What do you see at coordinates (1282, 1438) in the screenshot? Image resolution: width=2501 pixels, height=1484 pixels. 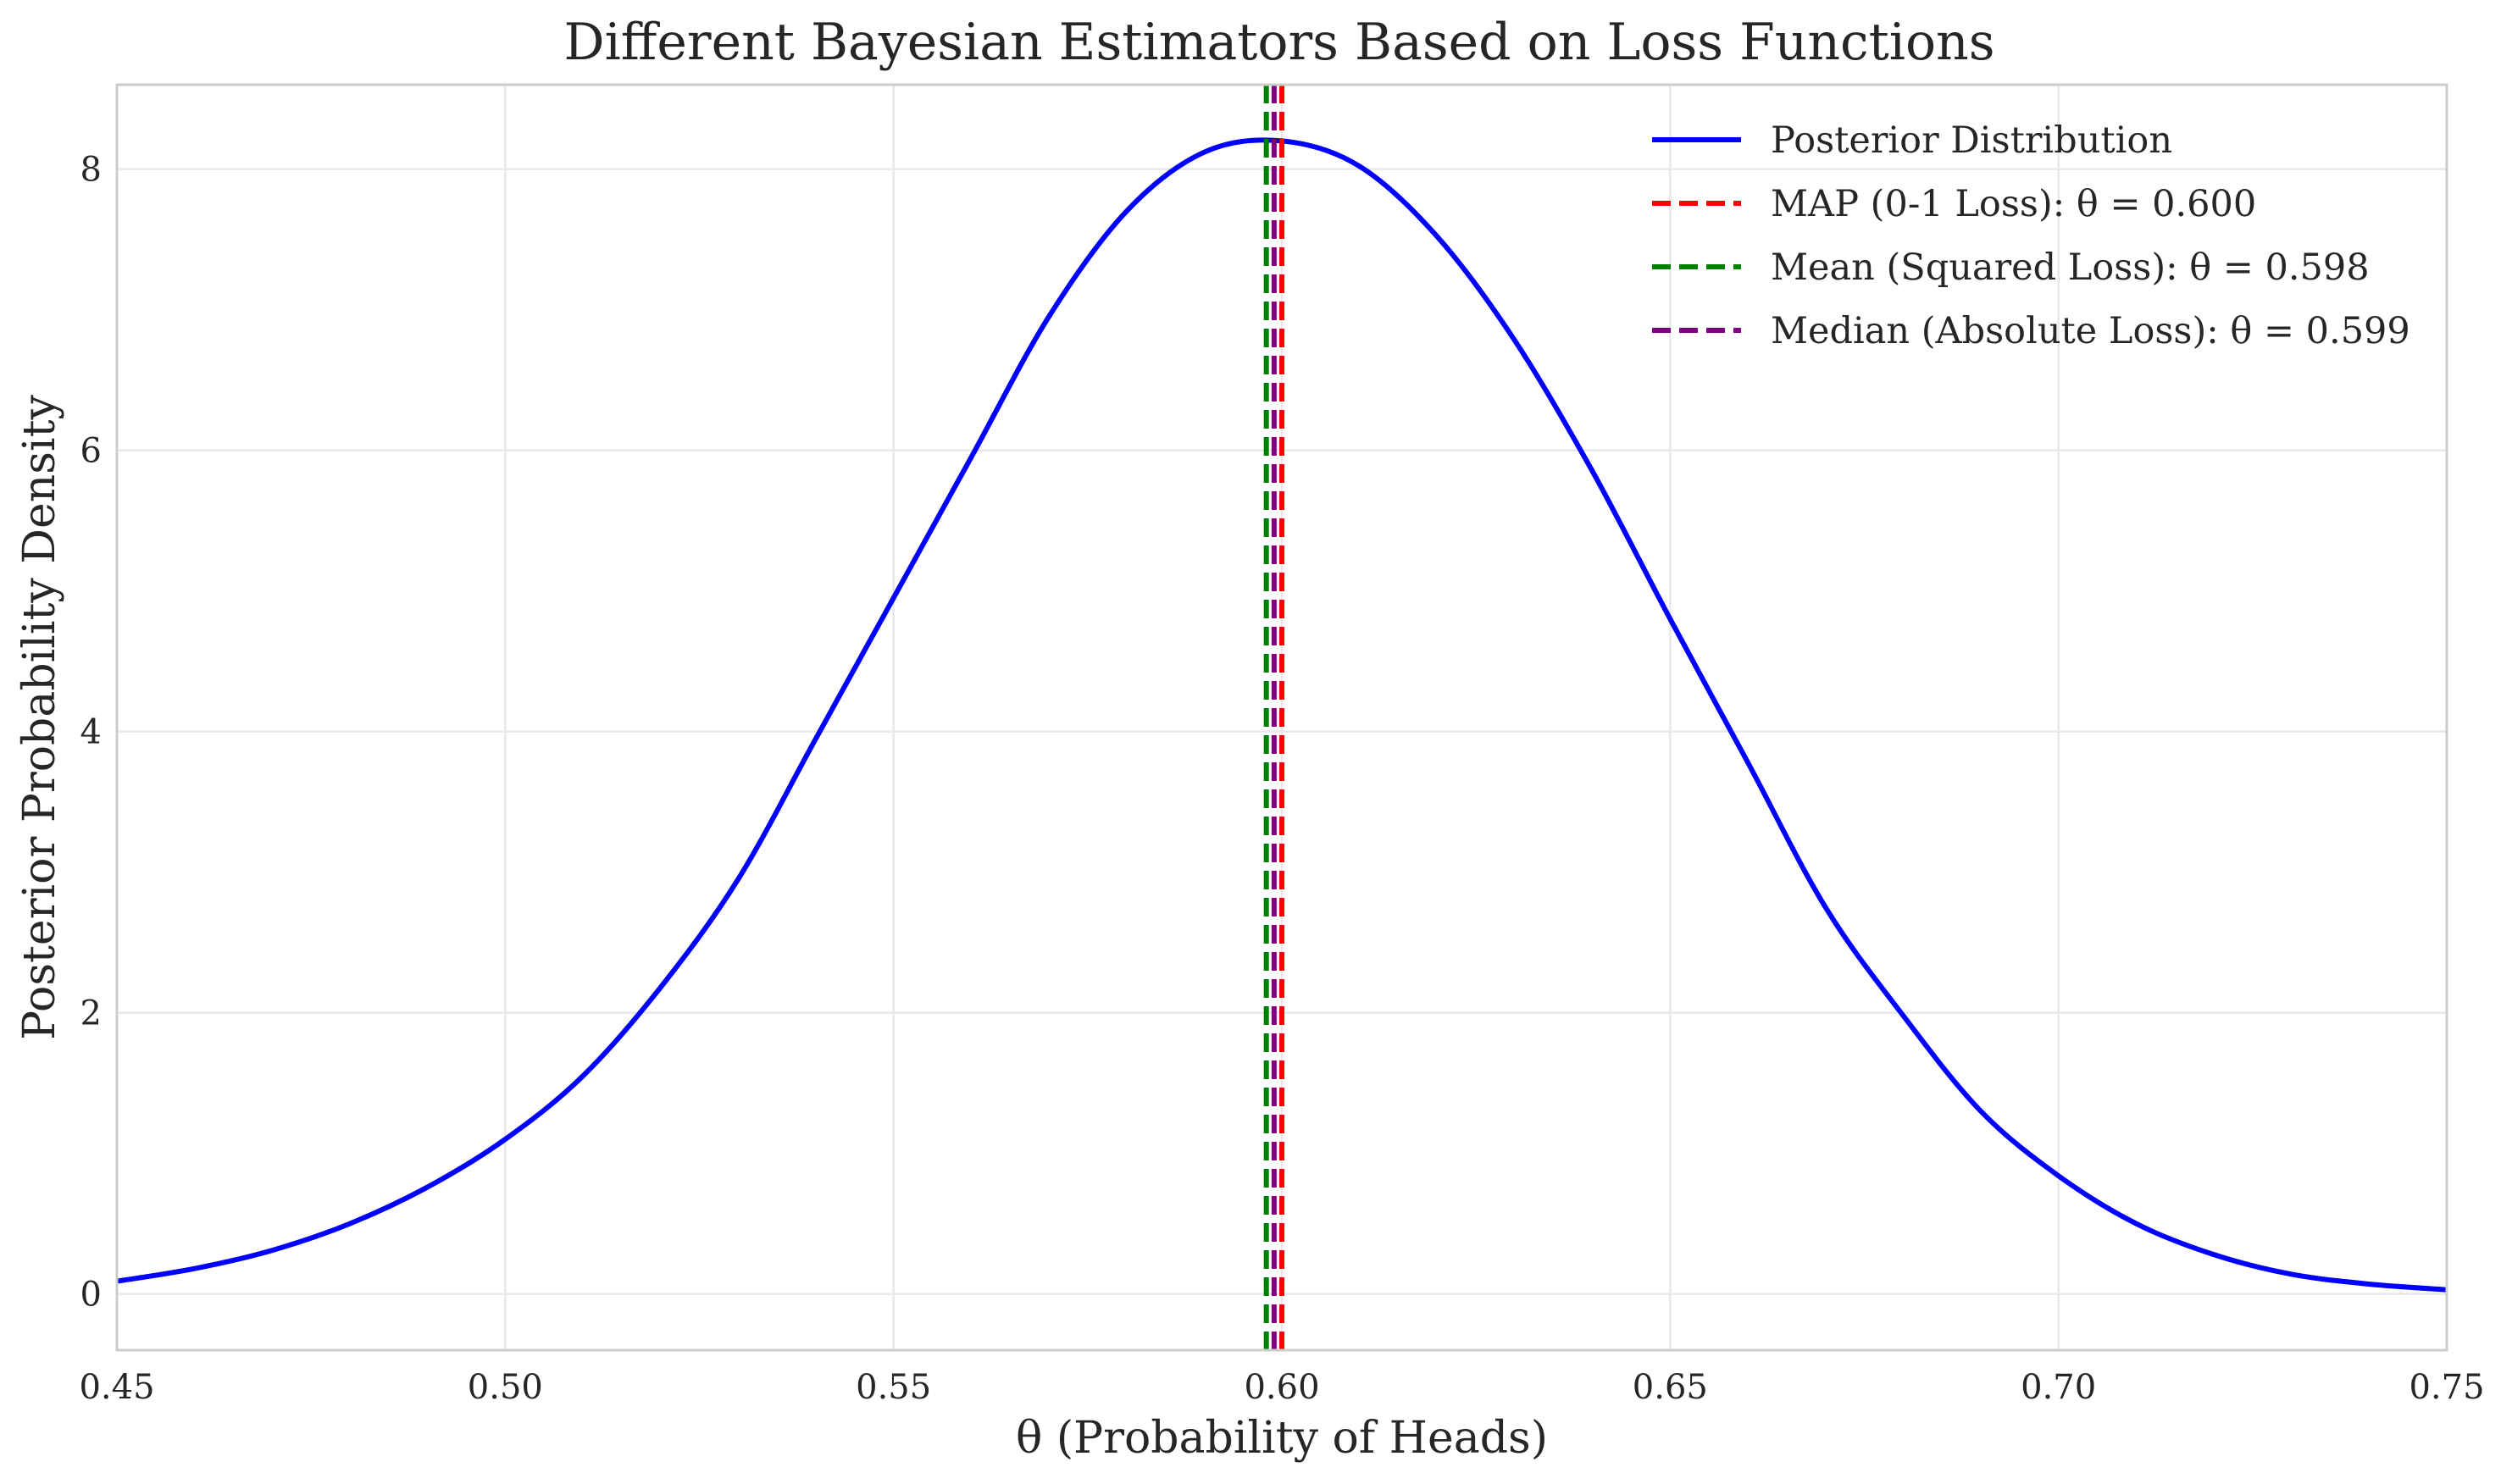 I see `x-axis-label: θ (Probability of Heads)` at bounding box center [1282, 1438].